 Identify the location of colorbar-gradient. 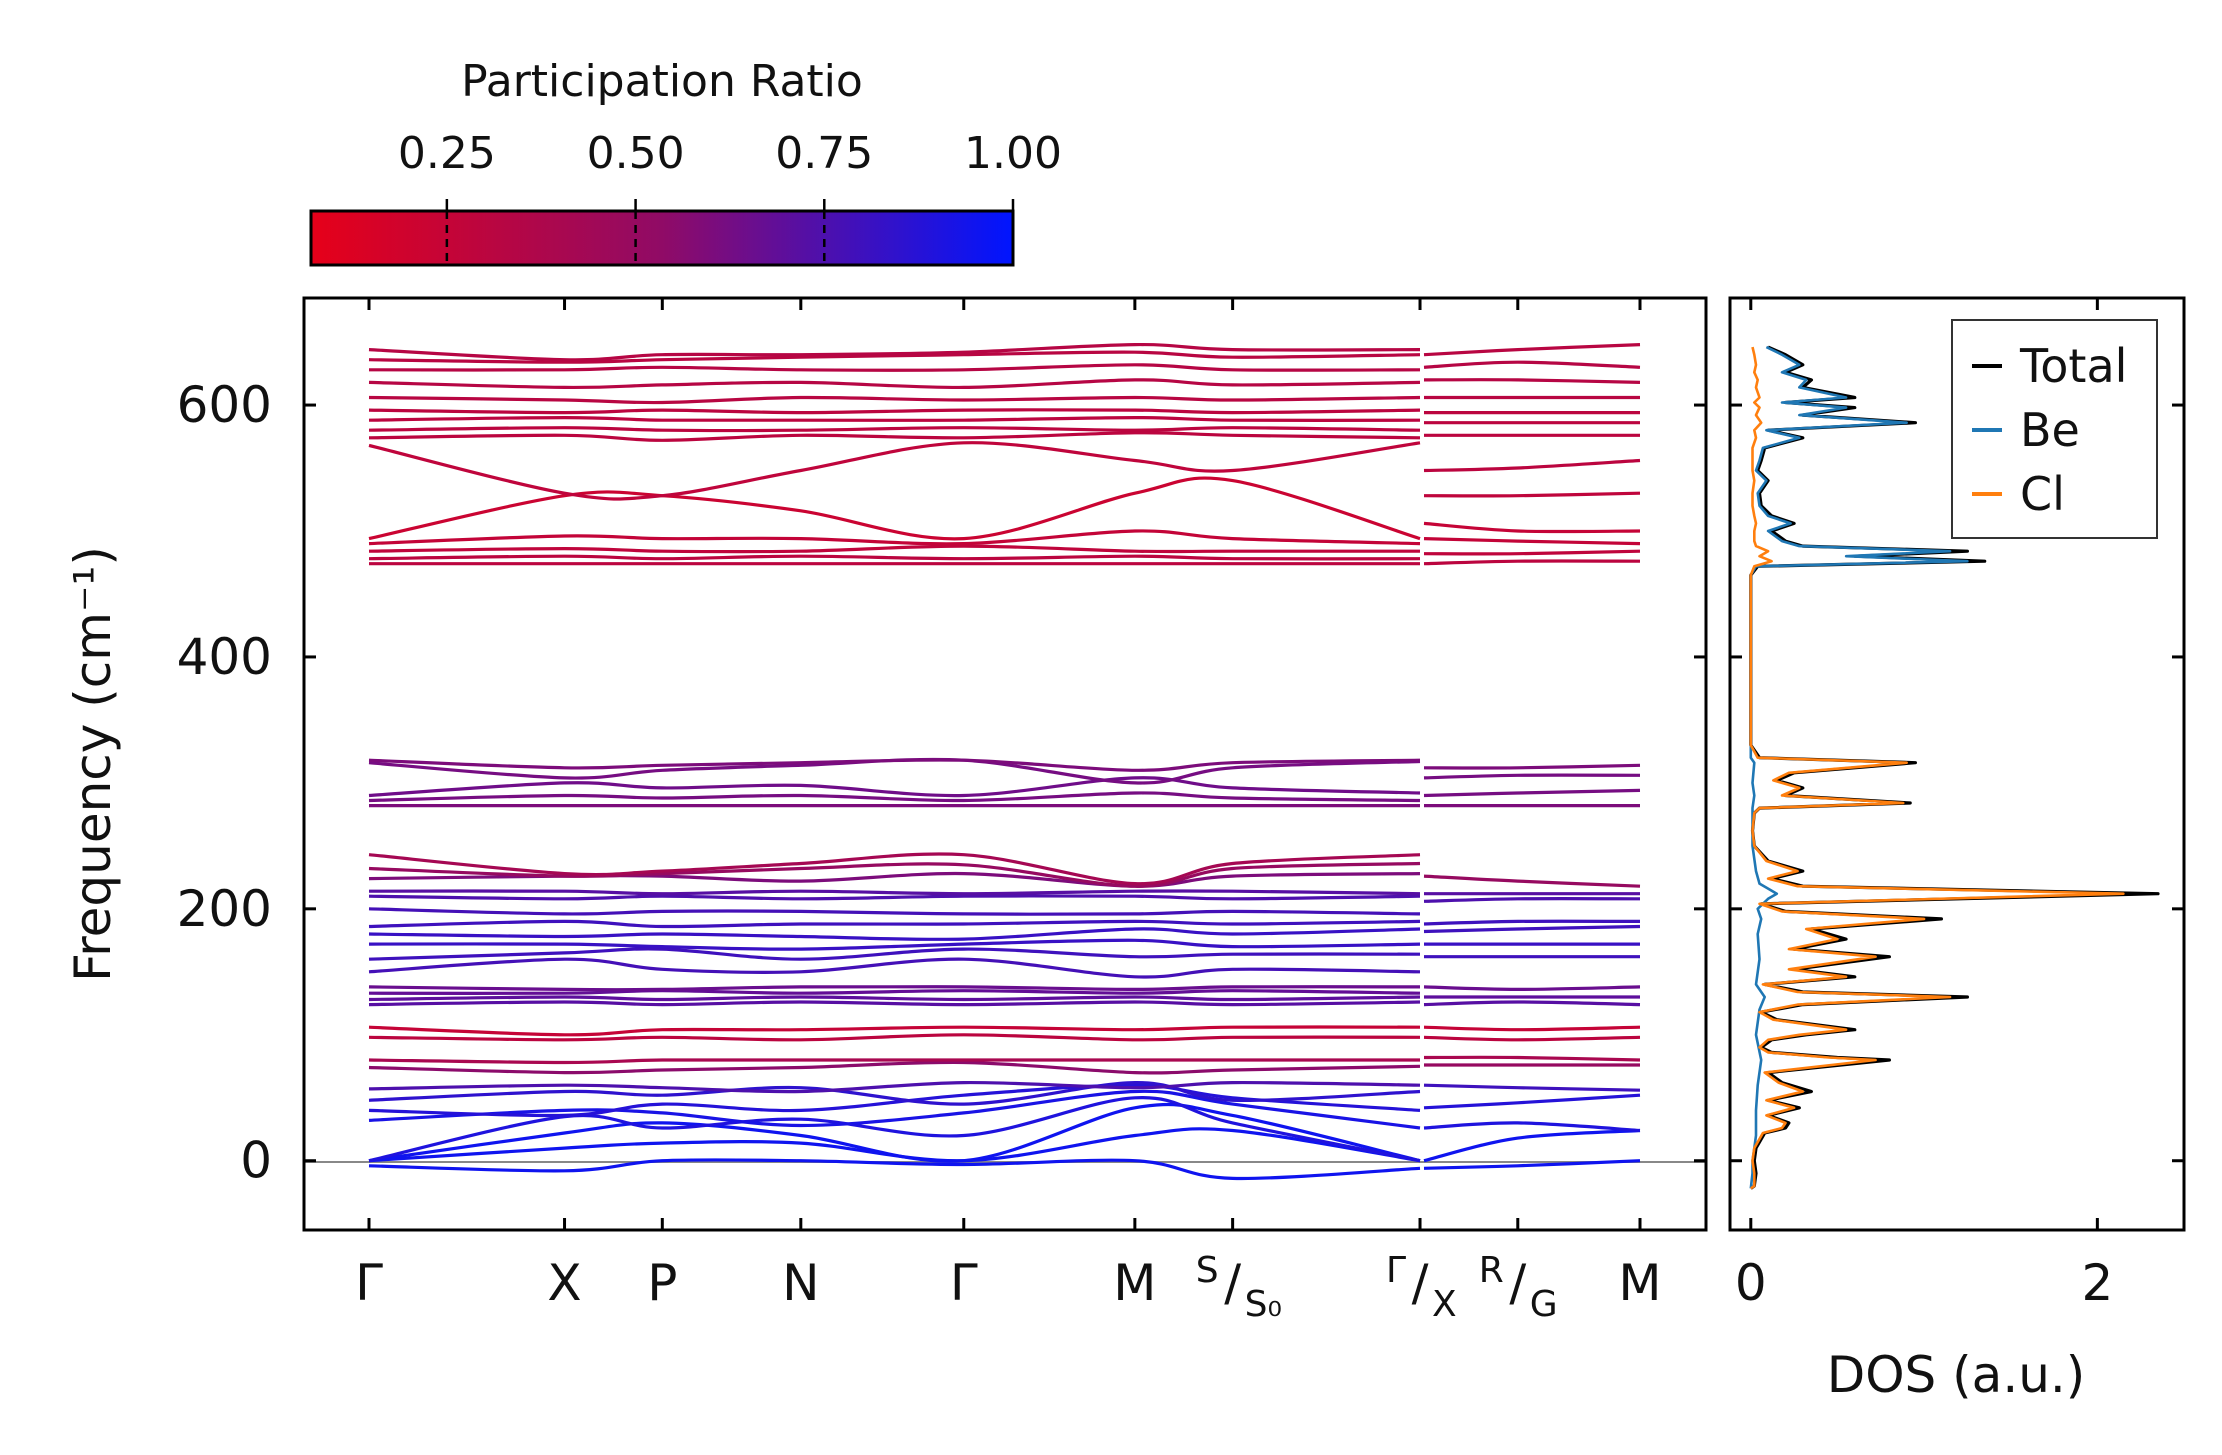
(662, 238).